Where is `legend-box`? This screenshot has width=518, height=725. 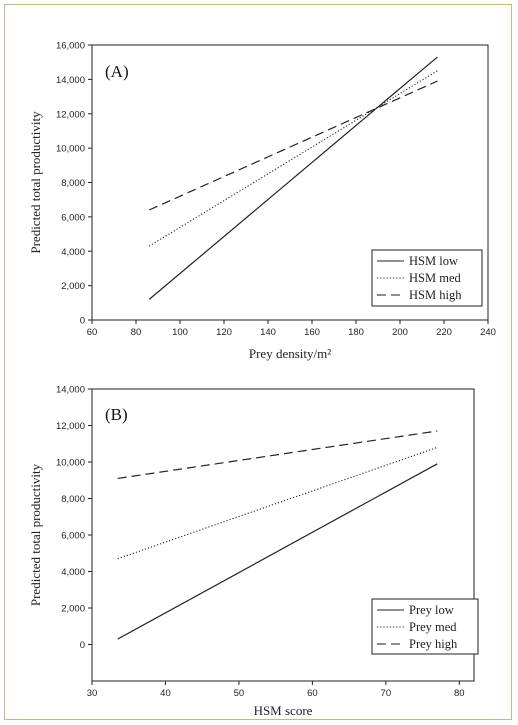
legend-box is located at coordinates (425, 626).